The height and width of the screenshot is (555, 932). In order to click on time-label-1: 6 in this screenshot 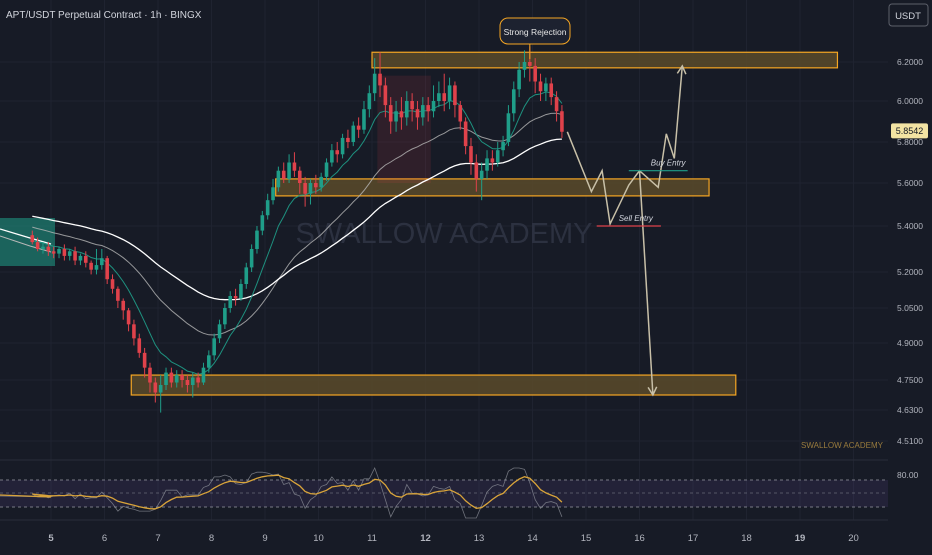, I will do `click(104, 538)`.